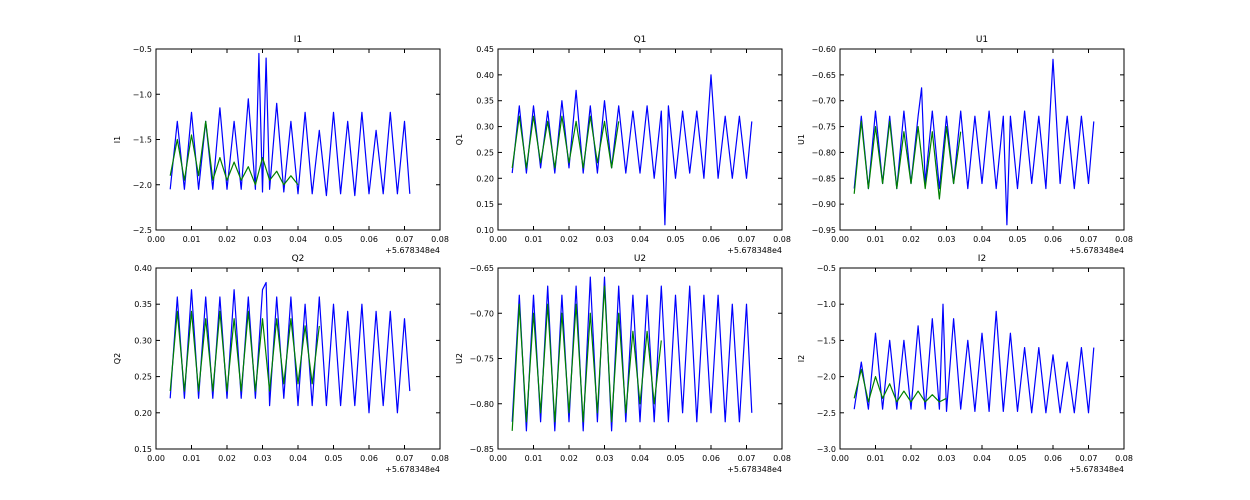 This screenshot has height=500, width=1250. Describe the element at coordinates (117, 139) in the screenshot. I see `y-axis-label: I1` at that location.